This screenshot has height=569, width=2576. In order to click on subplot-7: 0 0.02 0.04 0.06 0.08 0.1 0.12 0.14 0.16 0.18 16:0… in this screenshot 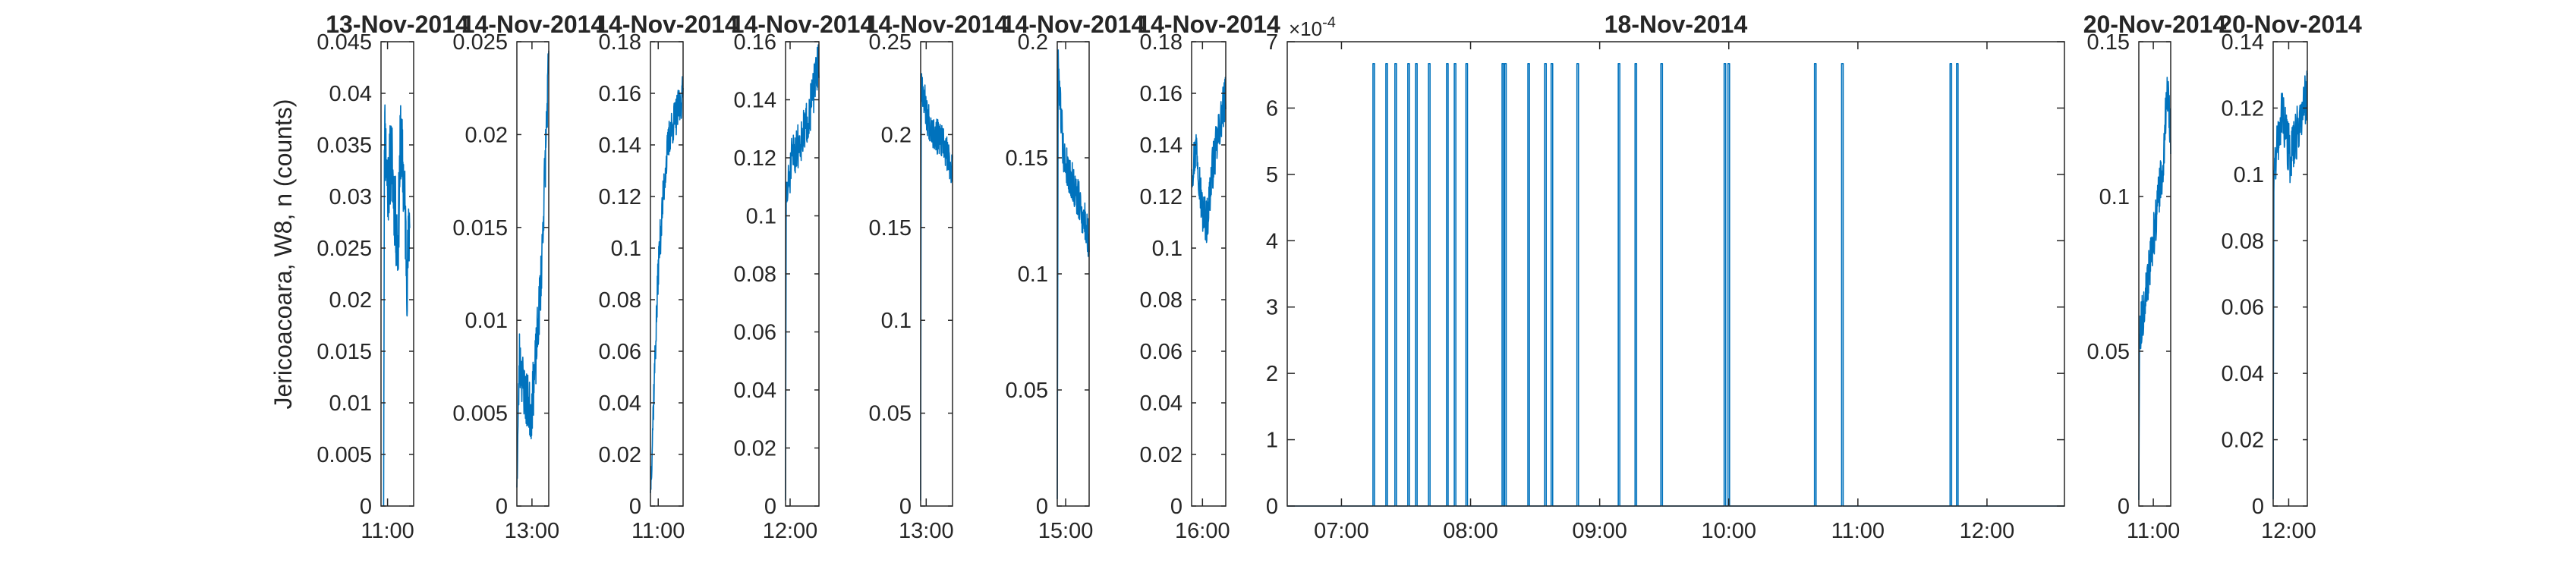, I will do `click(1208, 277)`.